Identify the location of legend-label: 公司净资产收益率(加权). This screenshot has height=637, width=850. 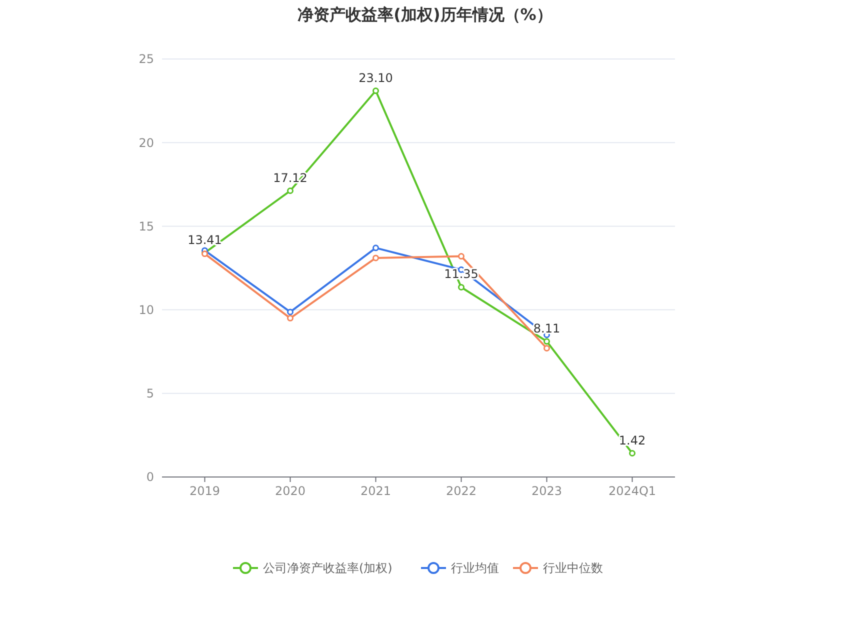
(327, 568).